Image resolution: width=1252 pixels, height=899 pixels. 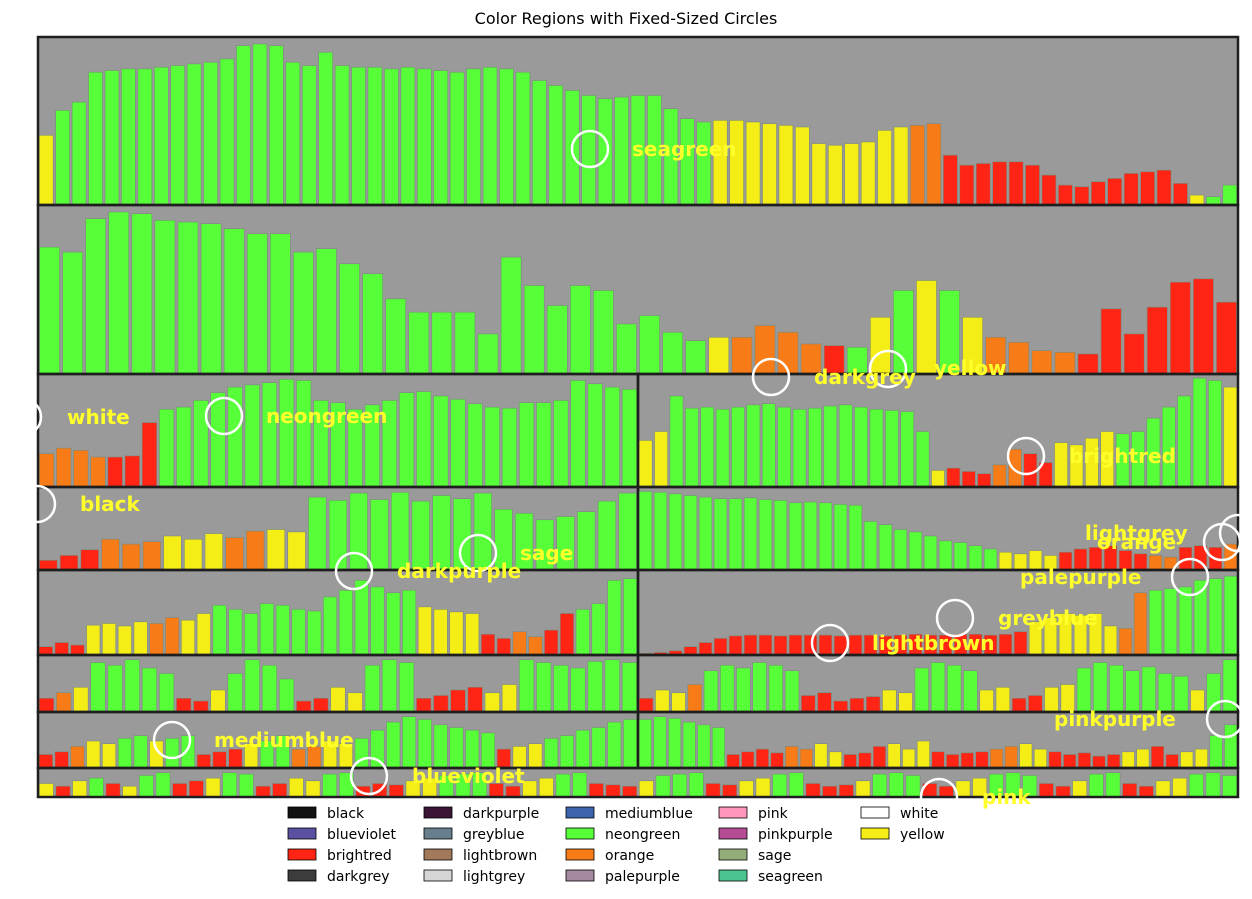 What do you see at coordinates (500, 856) in the screenshot?
I see `legend-label: lightbrown` at bounding box center [500, 856].